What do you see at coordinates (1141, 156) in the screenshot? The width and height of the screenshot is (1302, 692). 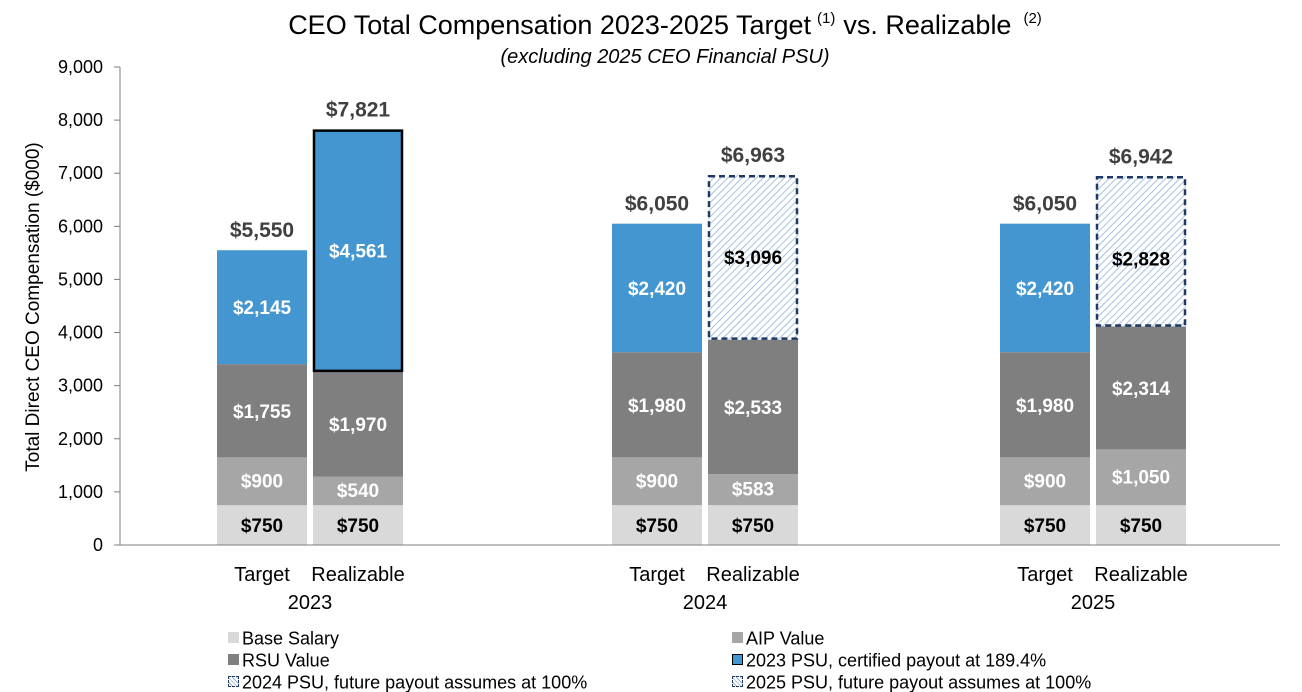 I see `total-label: $6,942` at bounding box center [1141, 156].